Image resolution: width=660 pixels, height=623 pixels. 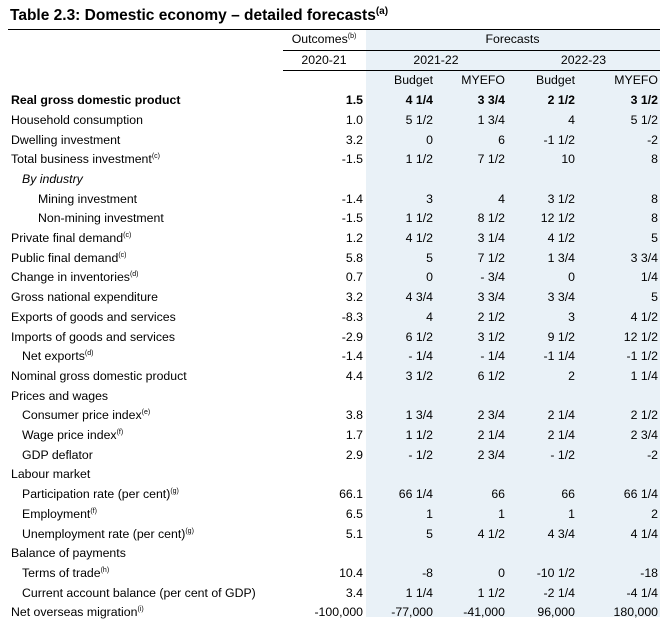 What do you see at coordinates (354, 415) in the screenshot?
I see `value-cell: 3.8` at bounding box center [354, 415].